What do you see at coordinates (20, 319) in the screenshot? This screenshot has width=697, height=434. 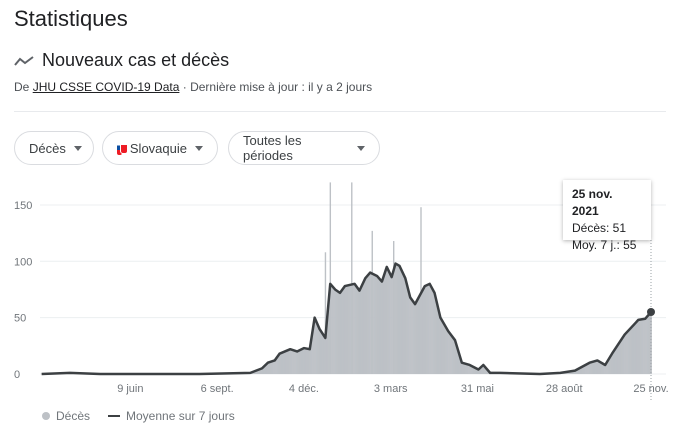 I see `y-tick-label: 50` at bounding box center [20, 319].